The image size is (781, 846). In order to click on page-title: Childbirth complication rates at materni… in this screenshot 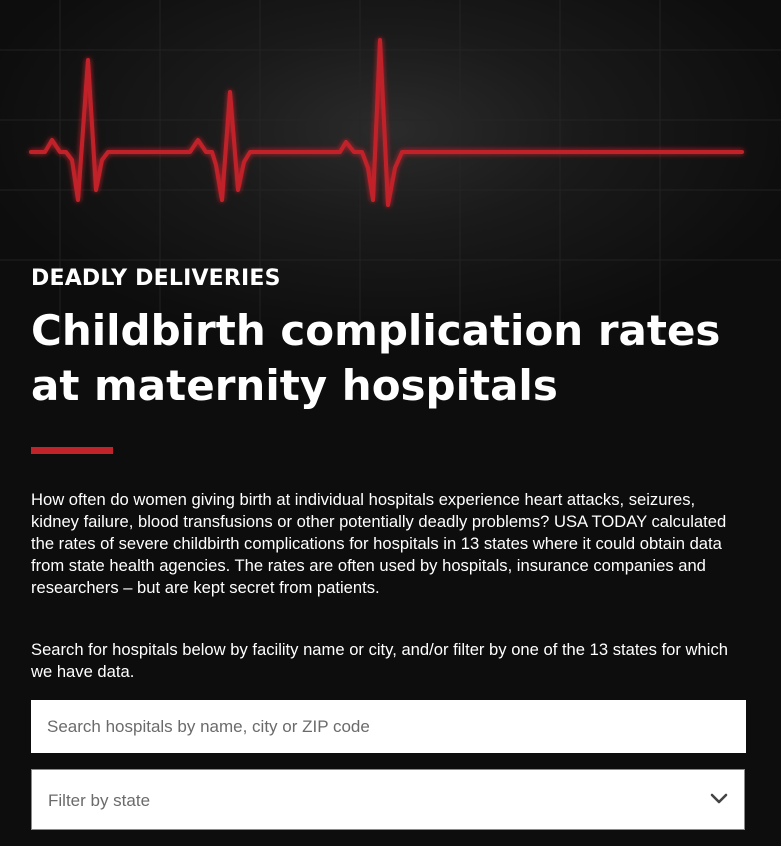, I will do `click(376, 358)`.